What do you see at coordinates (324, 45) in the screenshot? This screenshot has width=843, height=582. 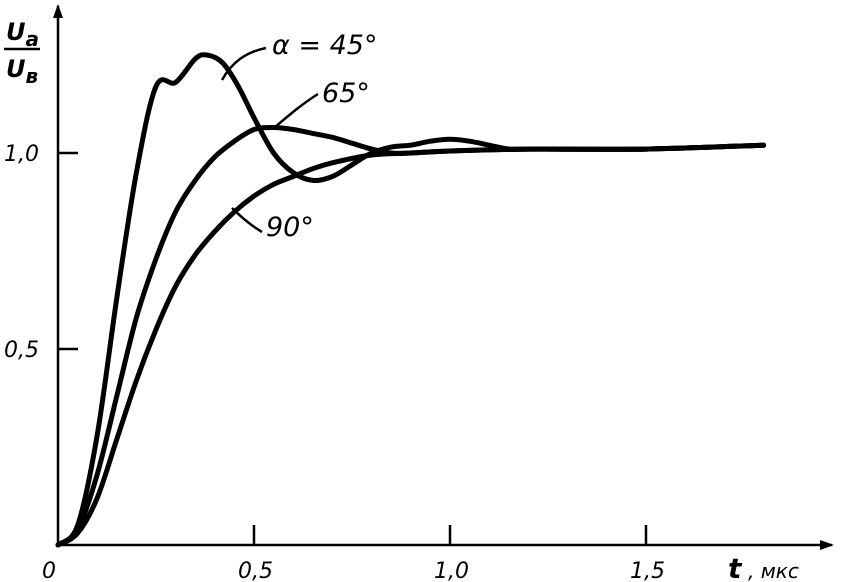 I see `series-label: α = 45°` at bounding box center [324, 45].